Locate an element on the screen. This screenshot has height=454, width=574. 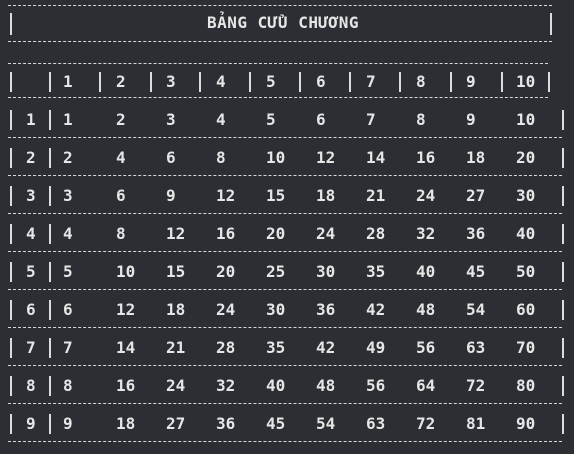
table-cell: 48 is located at coordinates (326, 385).